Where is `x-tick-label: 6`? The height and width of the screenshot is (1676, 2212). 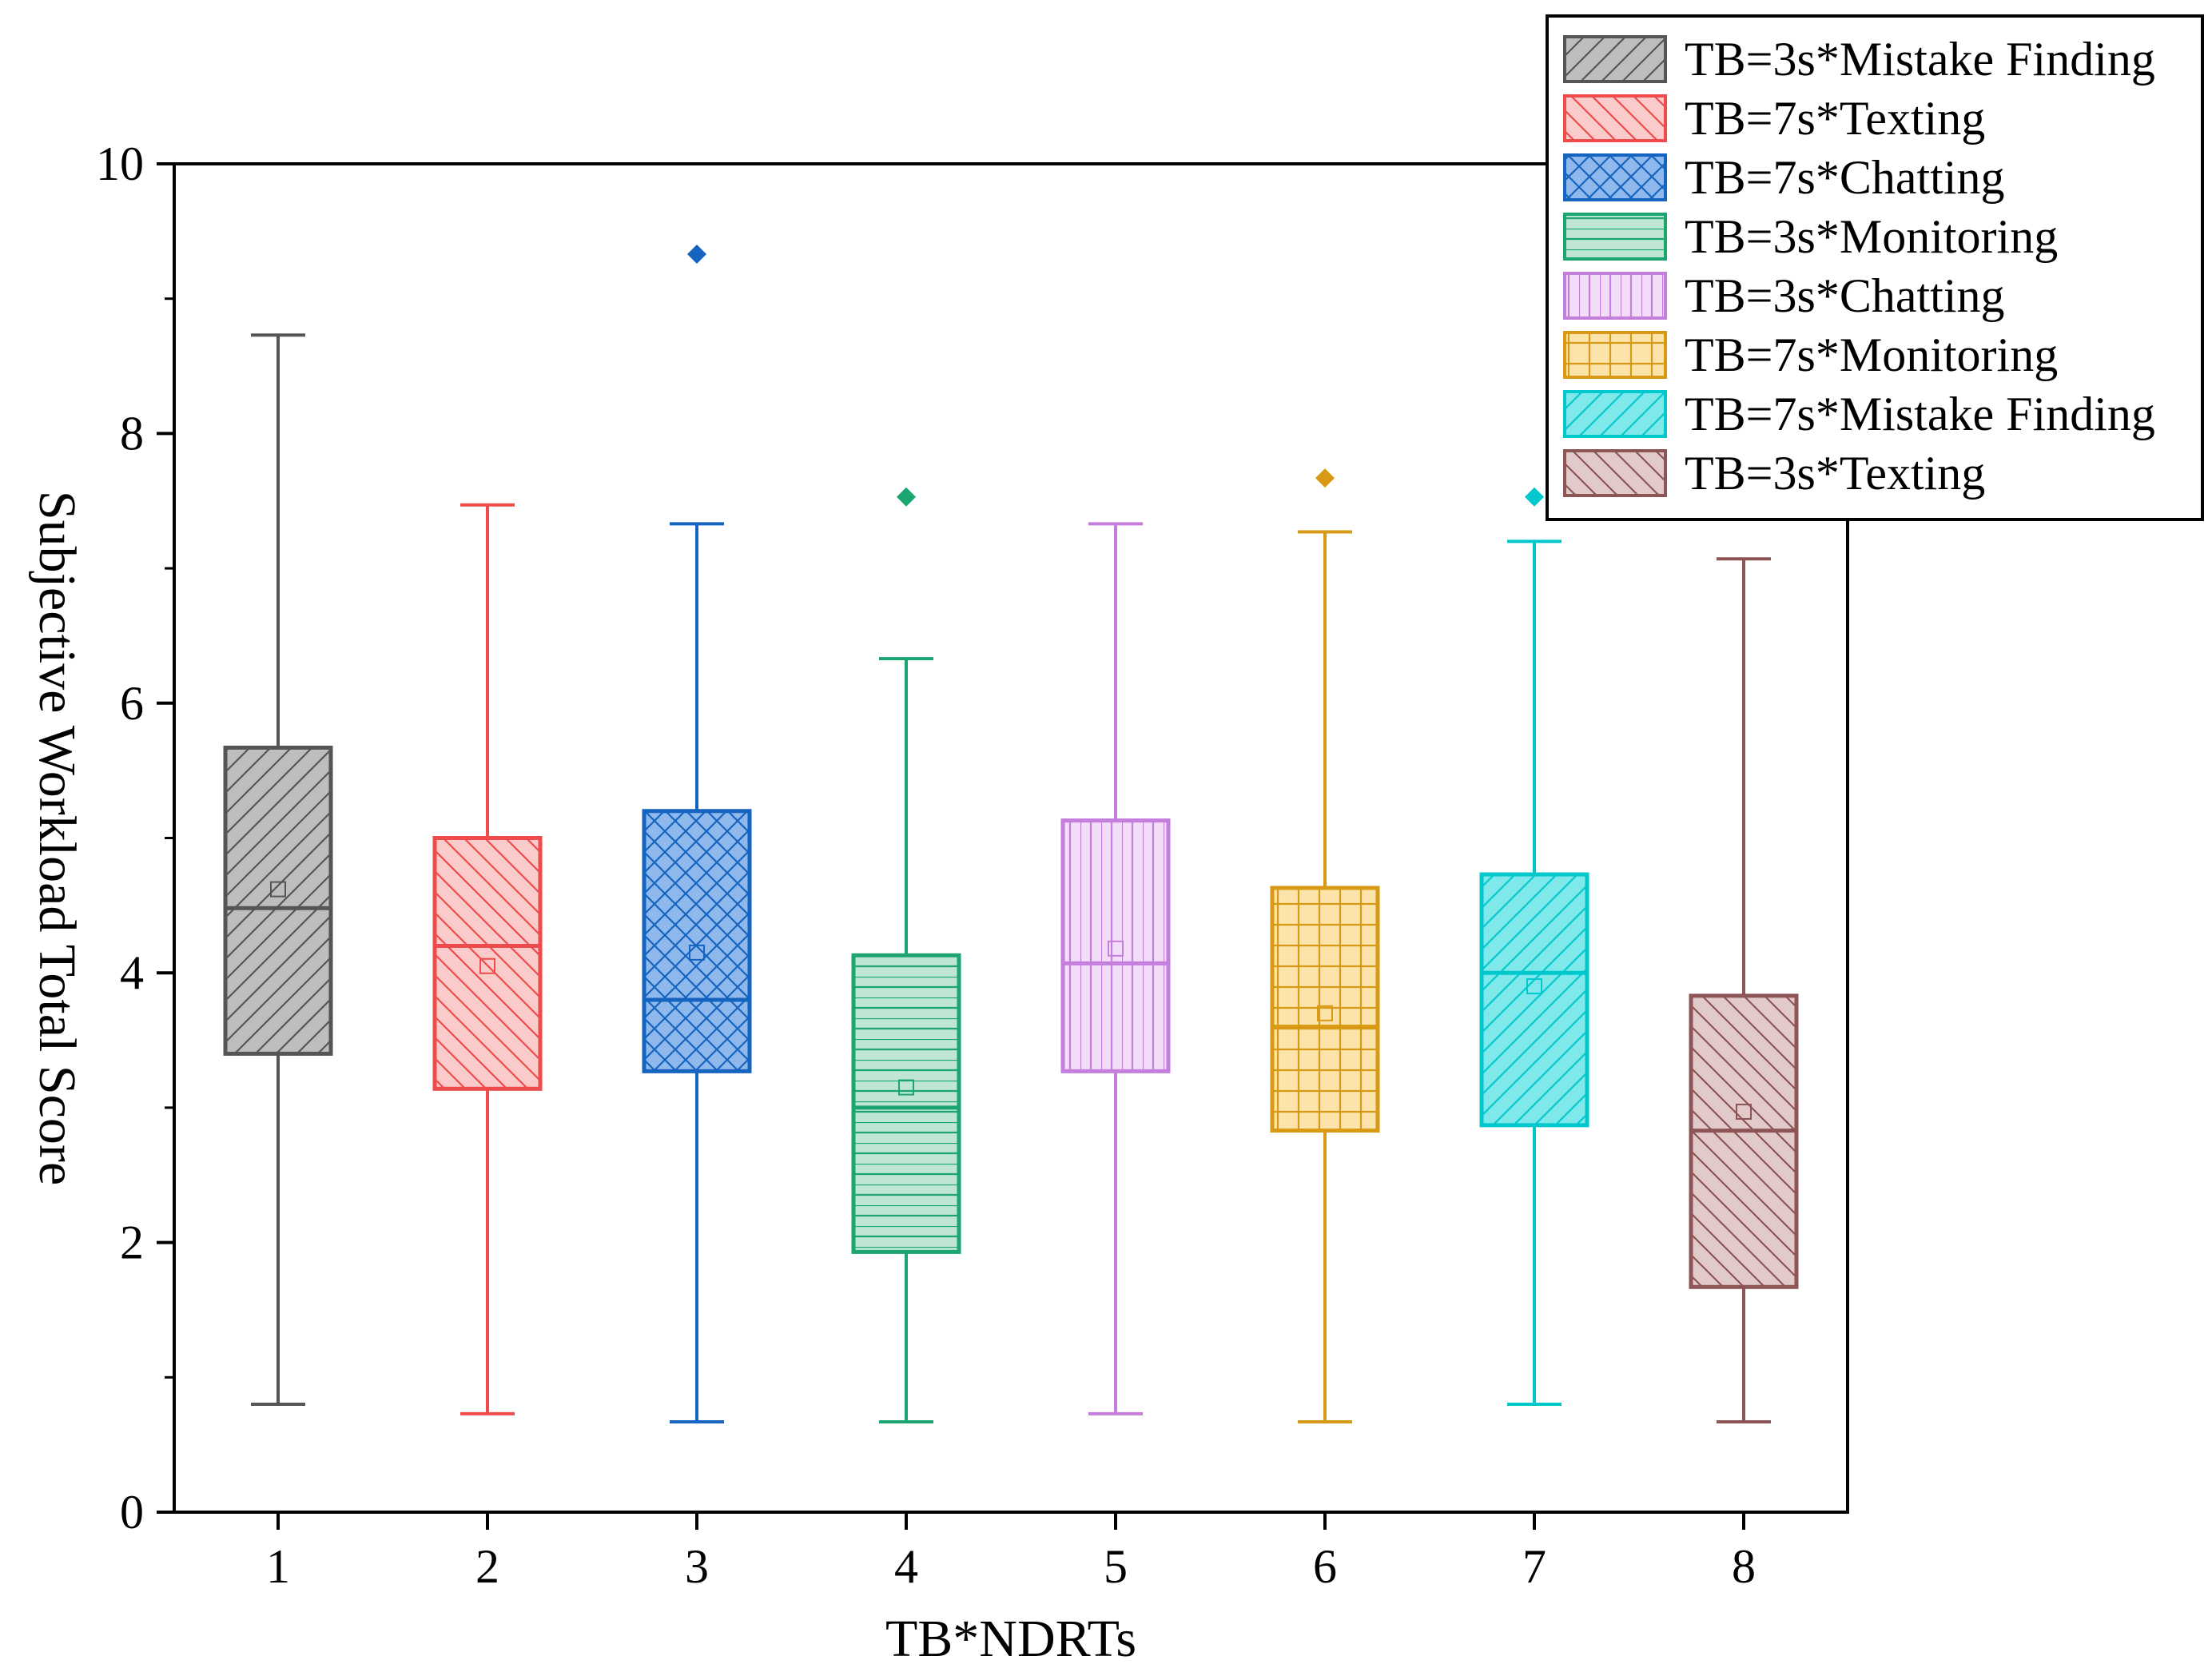 x-tick-label: 6 is located at coordinates (1325, 1566).